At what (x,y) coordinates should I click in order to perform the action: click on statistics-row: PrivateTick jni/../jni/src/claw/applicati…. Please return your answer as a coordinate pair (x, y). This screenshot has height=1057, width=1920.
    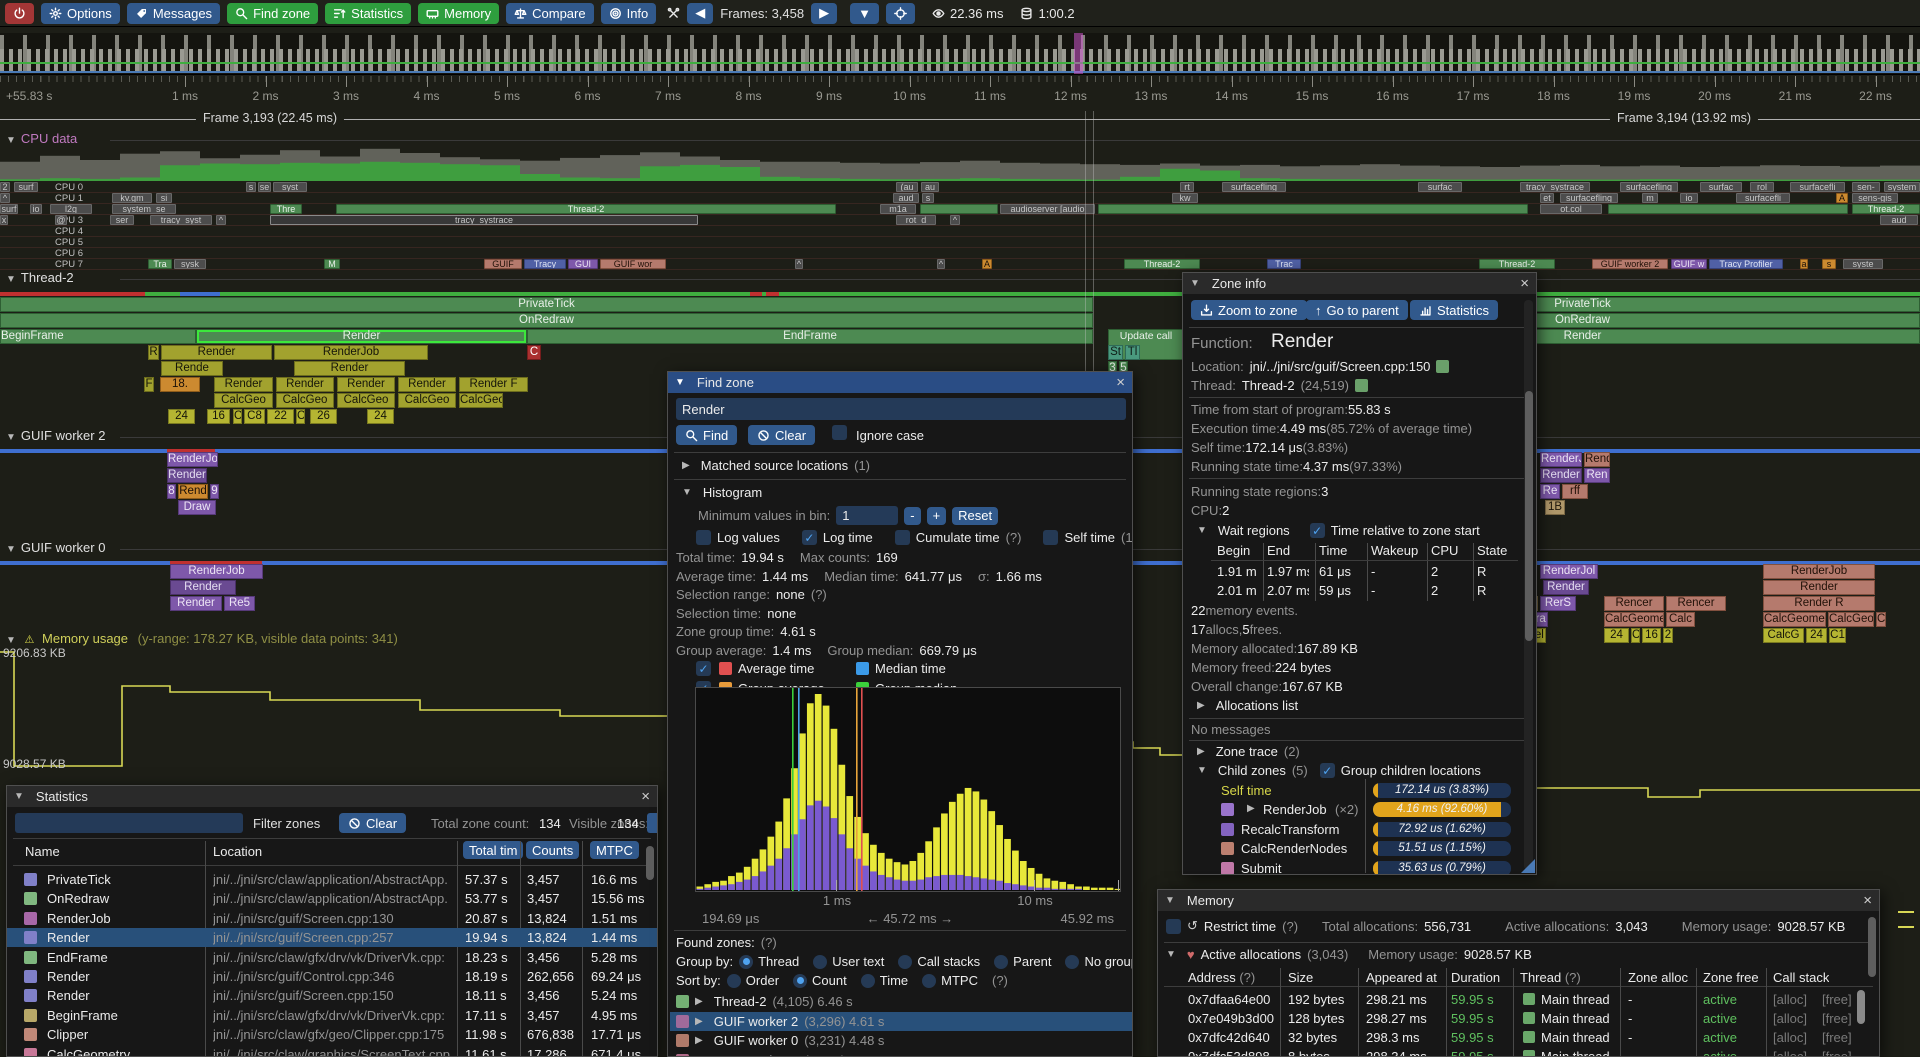
    Looking at the image, I should click on (332, 879).